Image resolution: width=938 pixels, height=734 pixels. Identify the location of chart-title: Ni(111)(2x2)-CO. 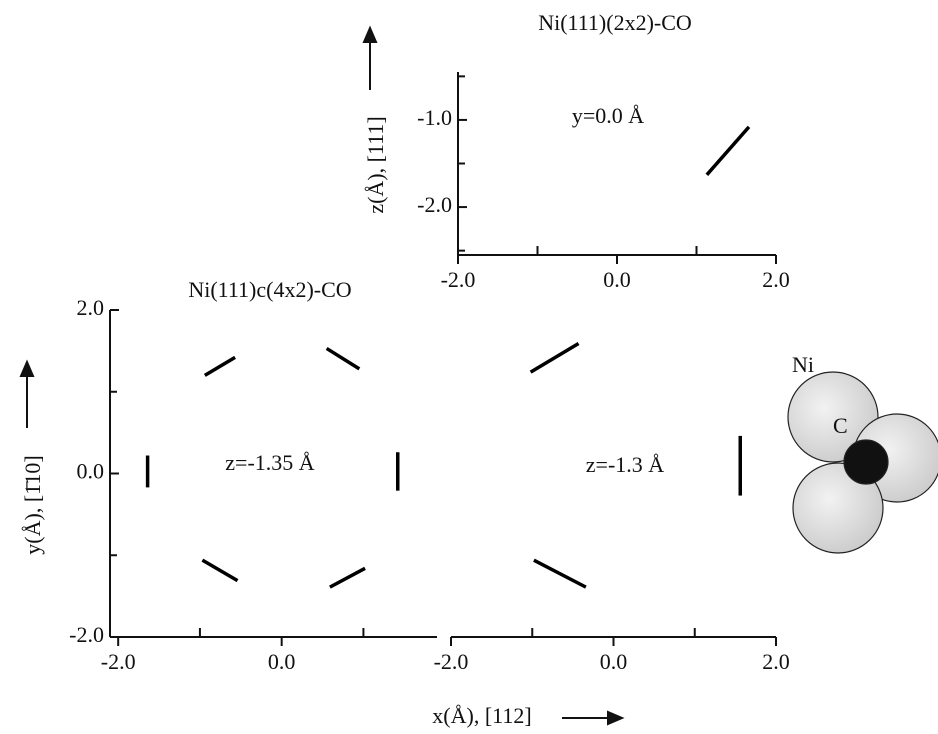
(615, 22).